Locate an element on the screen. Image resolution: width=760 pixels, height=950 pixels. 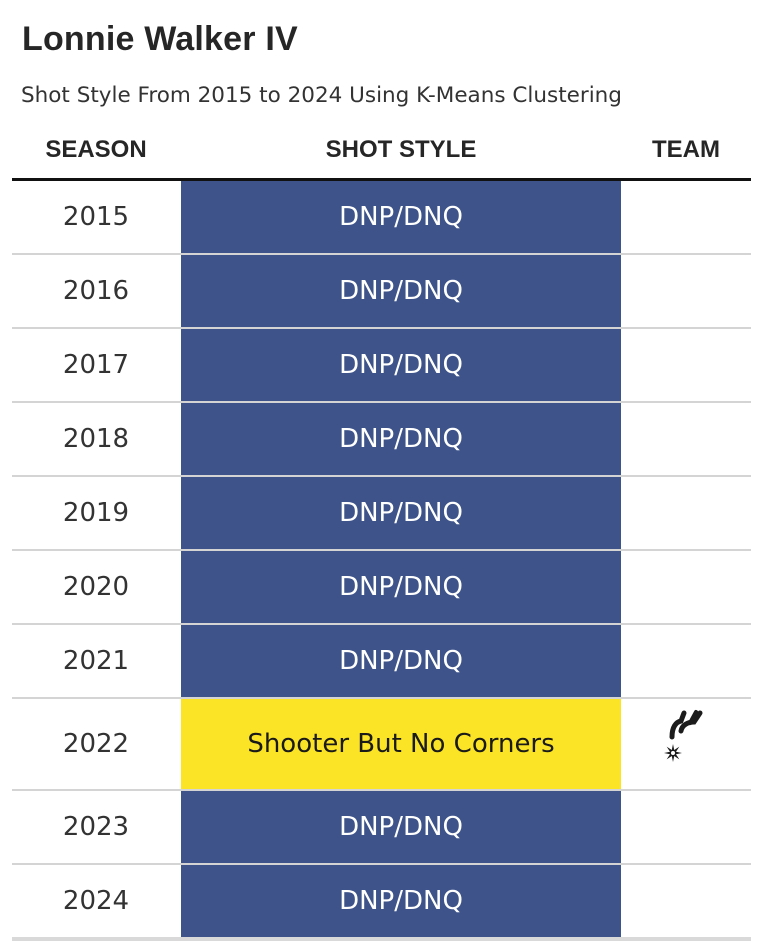
season-cell: 2022 is located at coordinates (96, 744).